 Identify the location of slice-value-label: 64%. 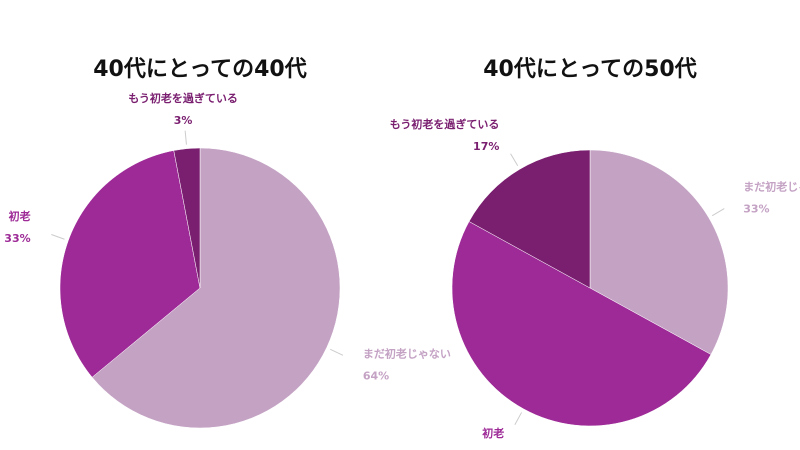
(376, 376).